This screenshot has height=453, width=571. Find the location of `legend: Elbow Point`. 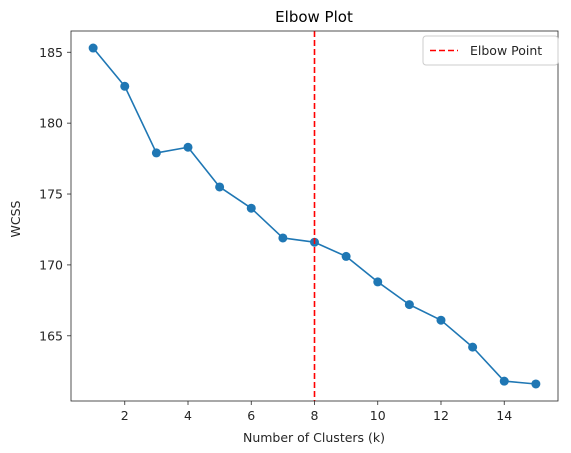

legend: Elbow Point is located at coordinates (490, 50).